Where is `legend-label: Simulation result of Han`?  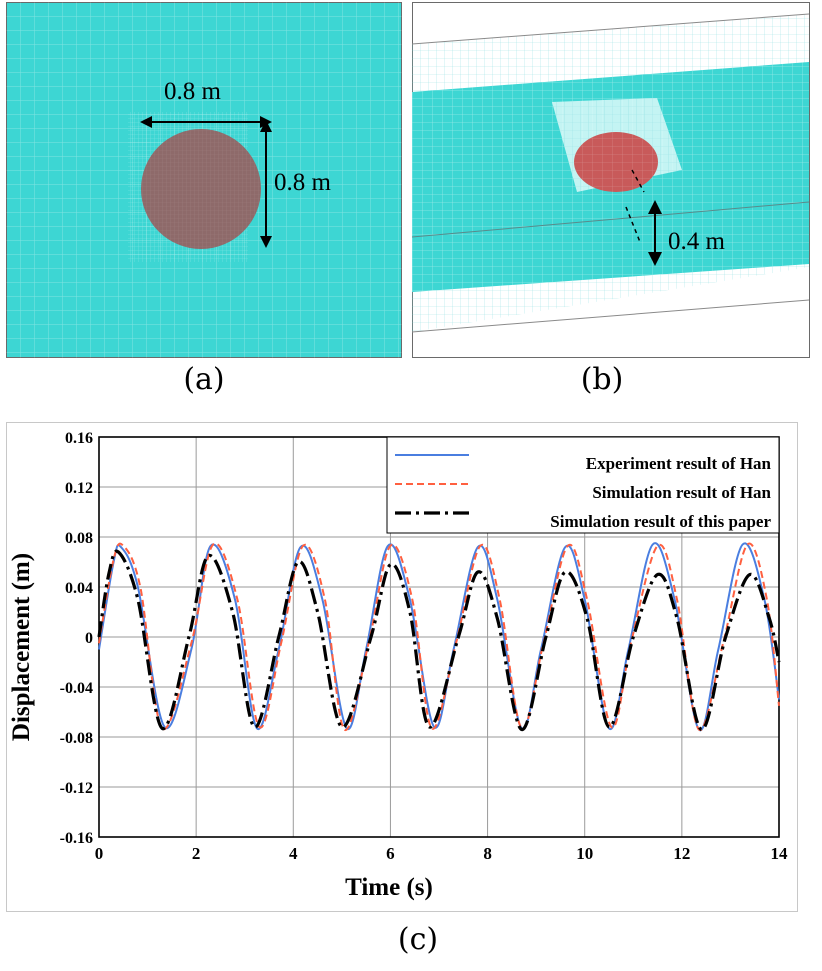 legend-label: Simulation result of Han is located at coordinates (681, 492).